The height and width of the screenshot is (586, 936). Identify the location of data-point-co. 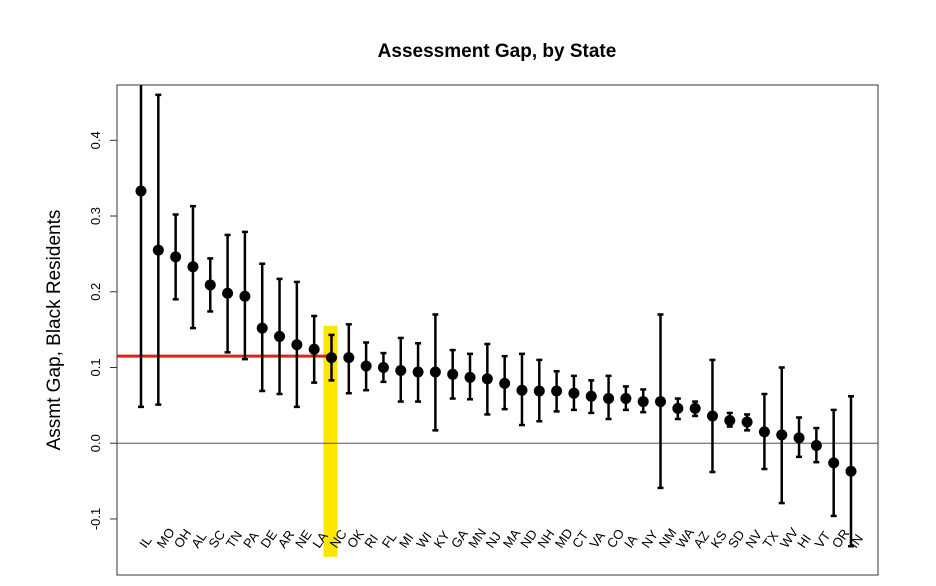
(609, 399).